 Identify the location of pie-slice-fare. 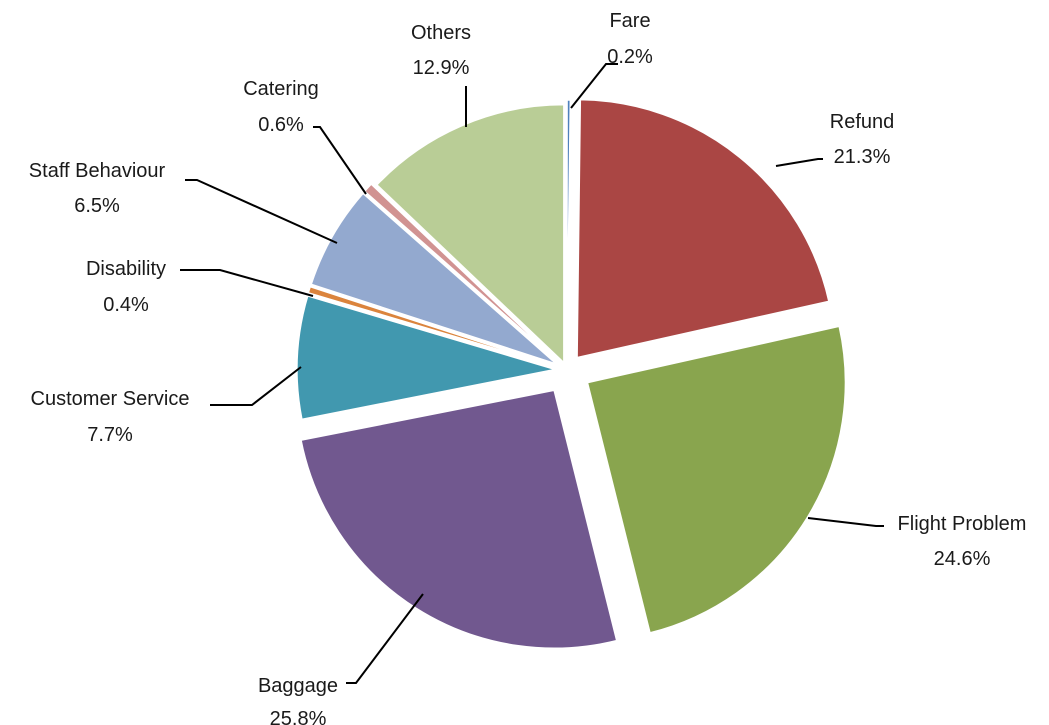
(569, 229).